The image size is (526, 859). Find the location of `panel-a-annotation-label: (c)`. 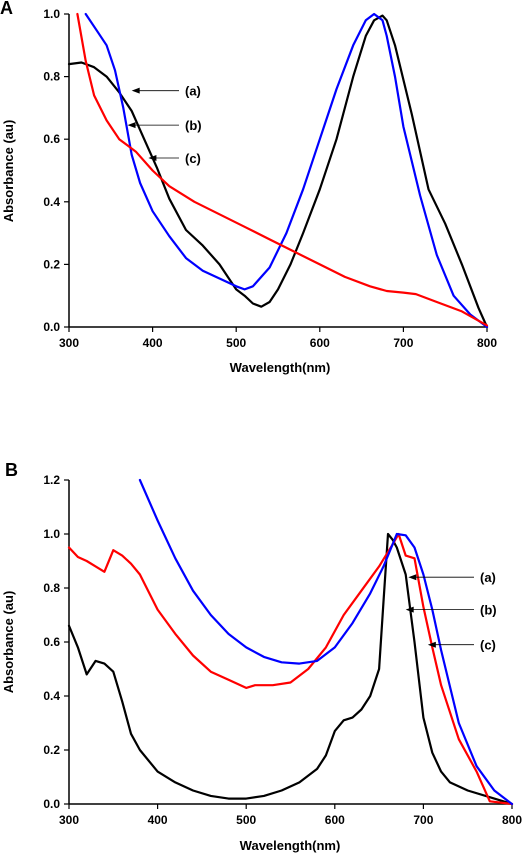

panel-a-annotation-label: (c) is located at coordinates (193, 158).